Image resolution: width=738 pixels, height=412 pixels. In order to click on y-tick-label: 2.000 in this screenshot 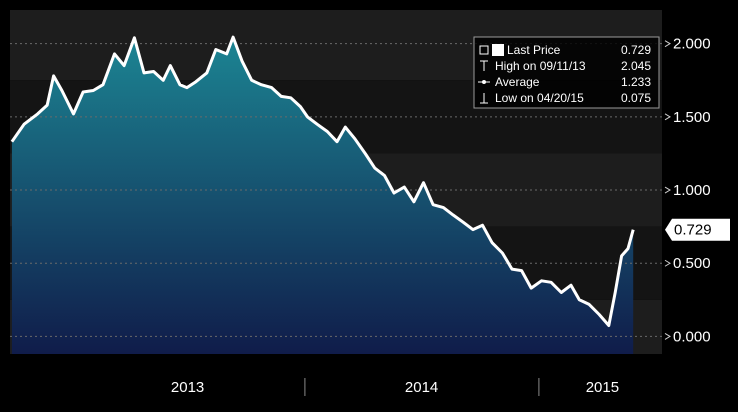, I will do `click(692, 44)`.